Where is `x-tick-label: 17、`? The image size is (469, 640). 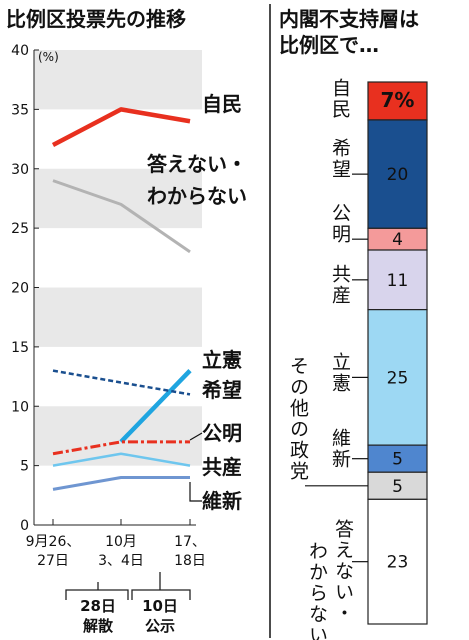 x-tick-label: 17、 is located at coordinates (190, 542).